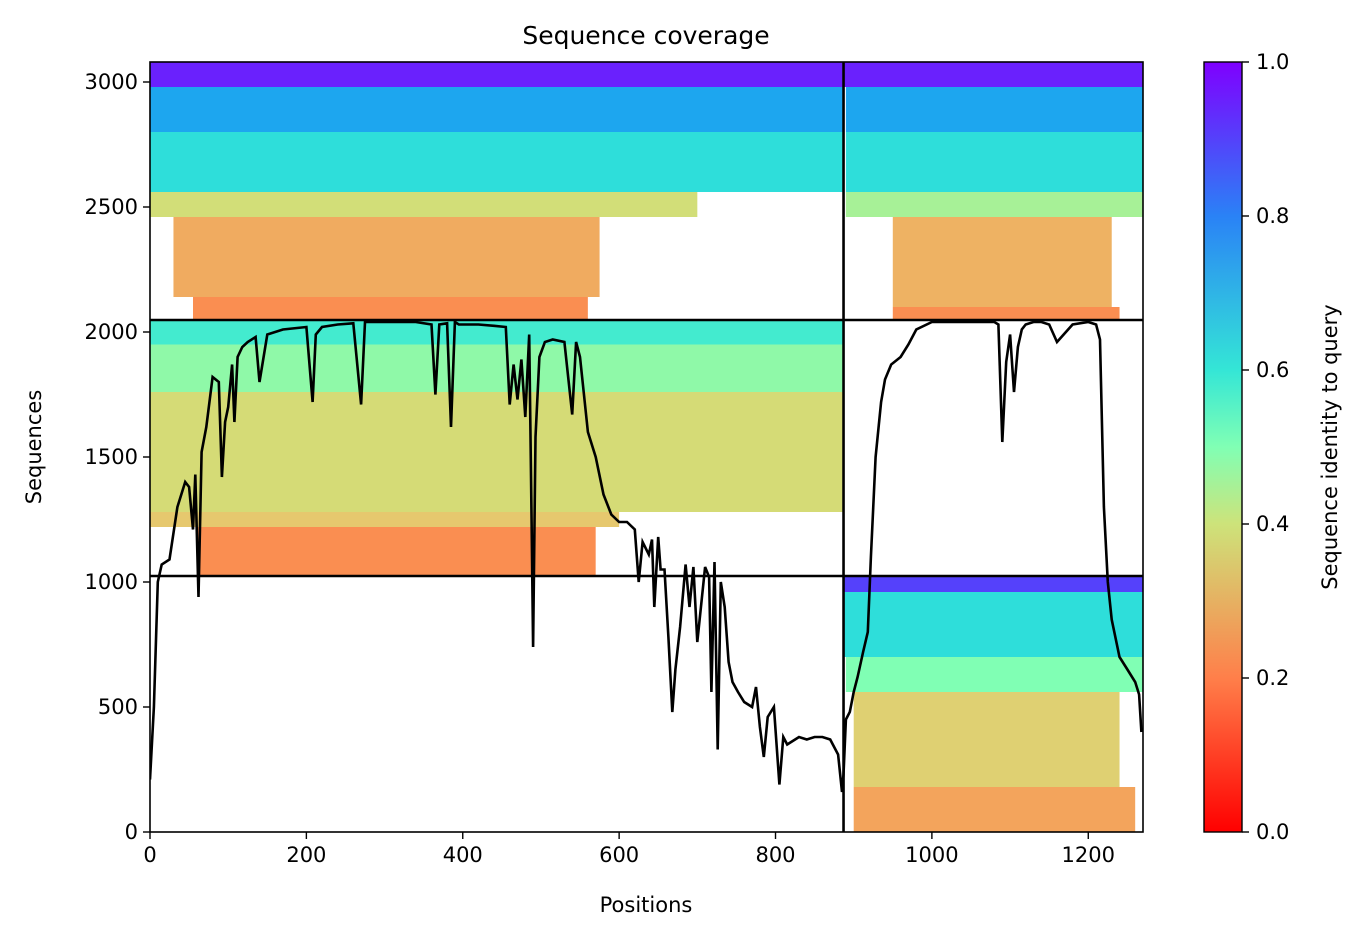 This screenshot has width=1364, height=939. I want to click on x-axis: 0 200 400 600 800 1000 1200, so click(629, 849).